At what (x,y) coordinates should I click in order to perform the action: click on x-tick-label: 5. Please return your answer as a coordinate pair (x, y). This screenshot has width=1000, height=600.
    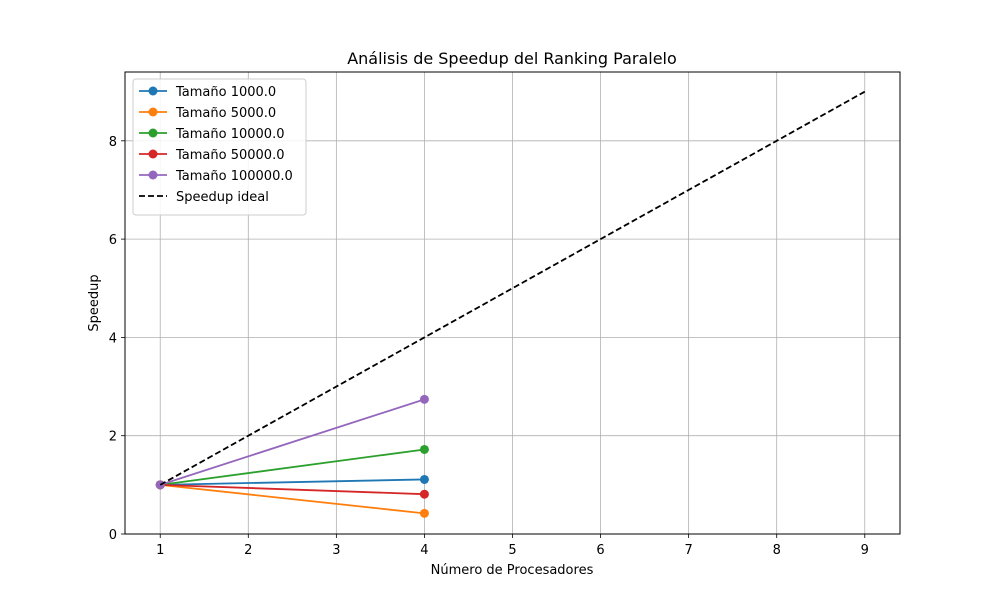
    Looking at the image, I should click on (512, 550).